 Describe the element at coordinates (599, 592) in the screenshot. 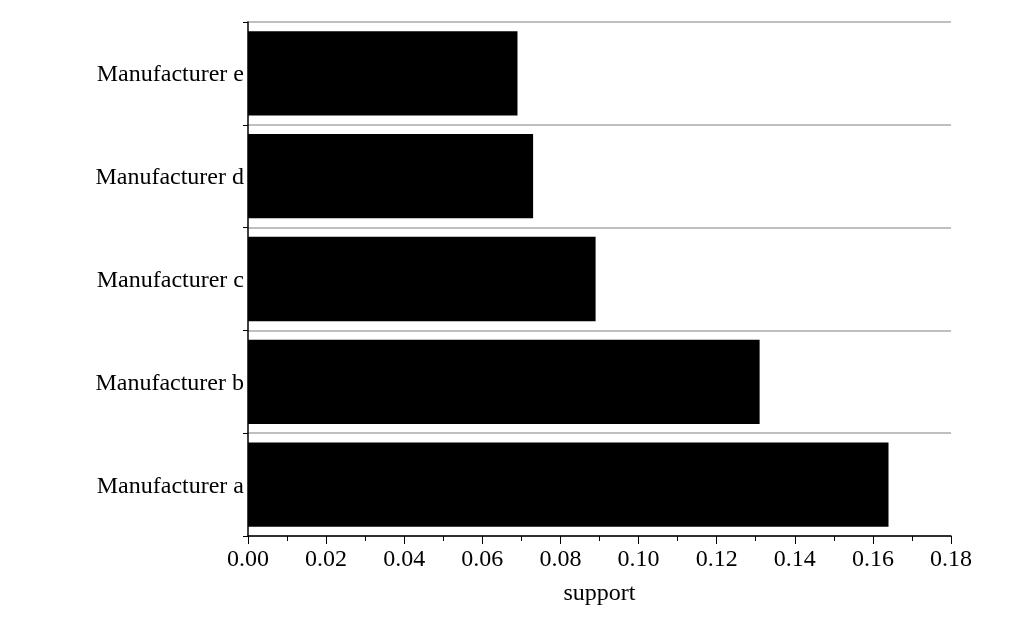

I see `x-axis-title: support` at that location.